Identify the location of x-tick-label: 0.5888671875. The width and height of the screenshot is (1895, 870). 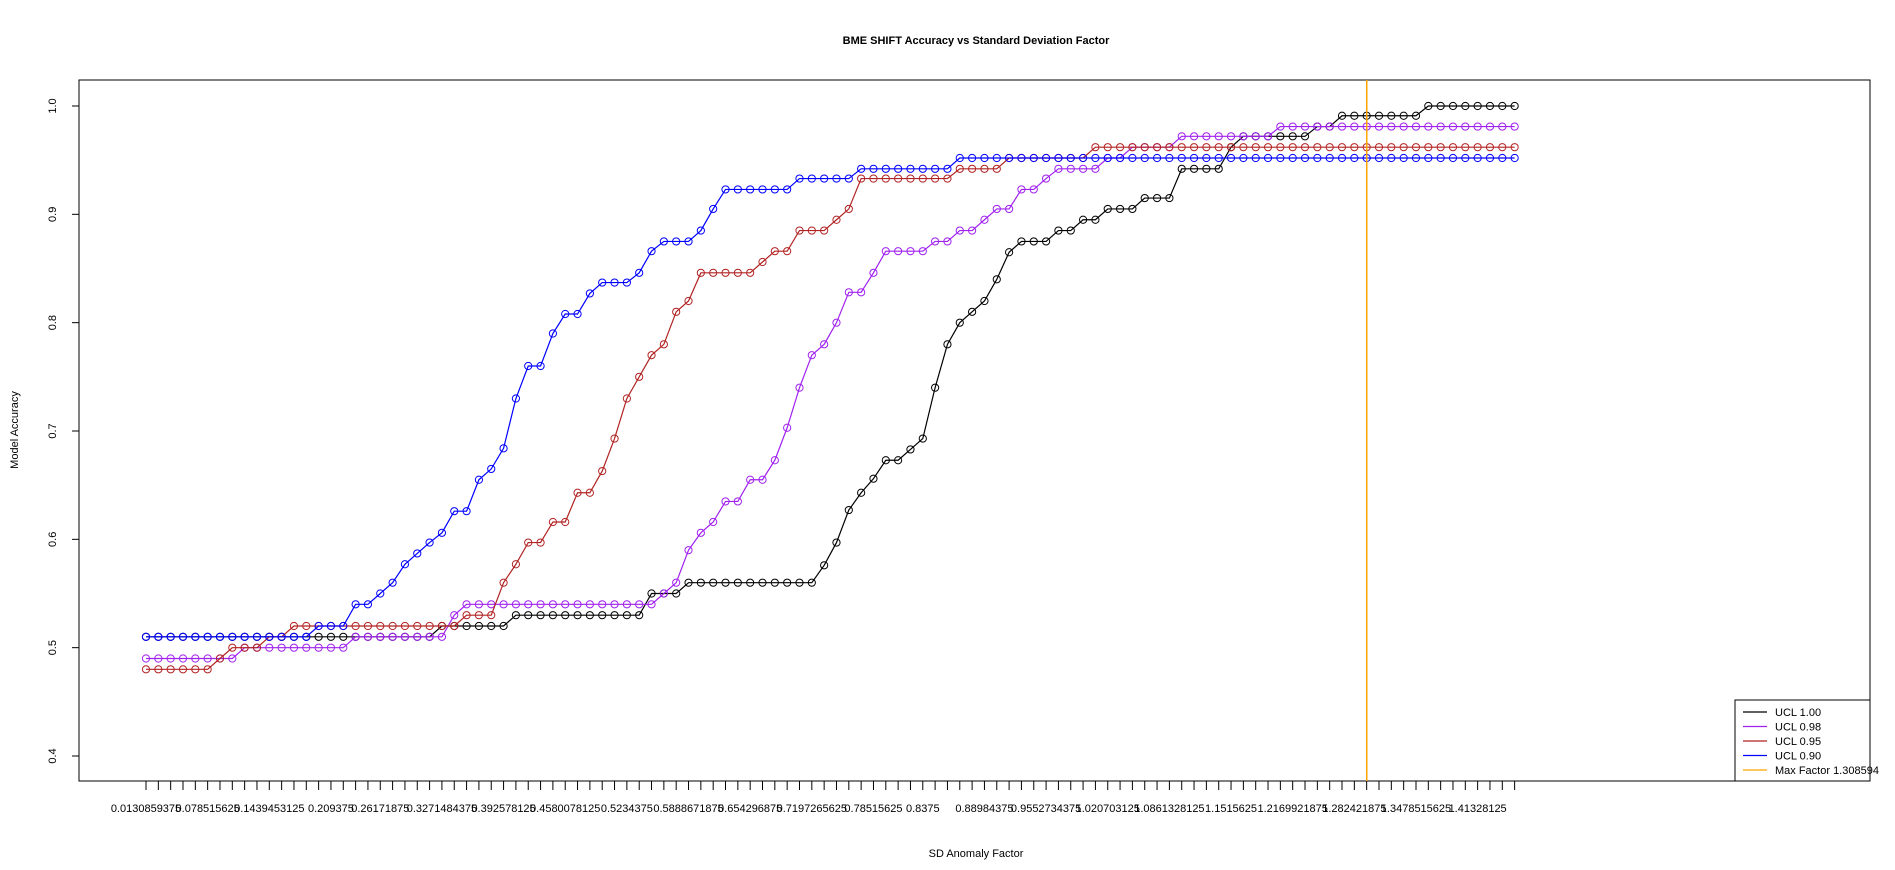
(688, 809).